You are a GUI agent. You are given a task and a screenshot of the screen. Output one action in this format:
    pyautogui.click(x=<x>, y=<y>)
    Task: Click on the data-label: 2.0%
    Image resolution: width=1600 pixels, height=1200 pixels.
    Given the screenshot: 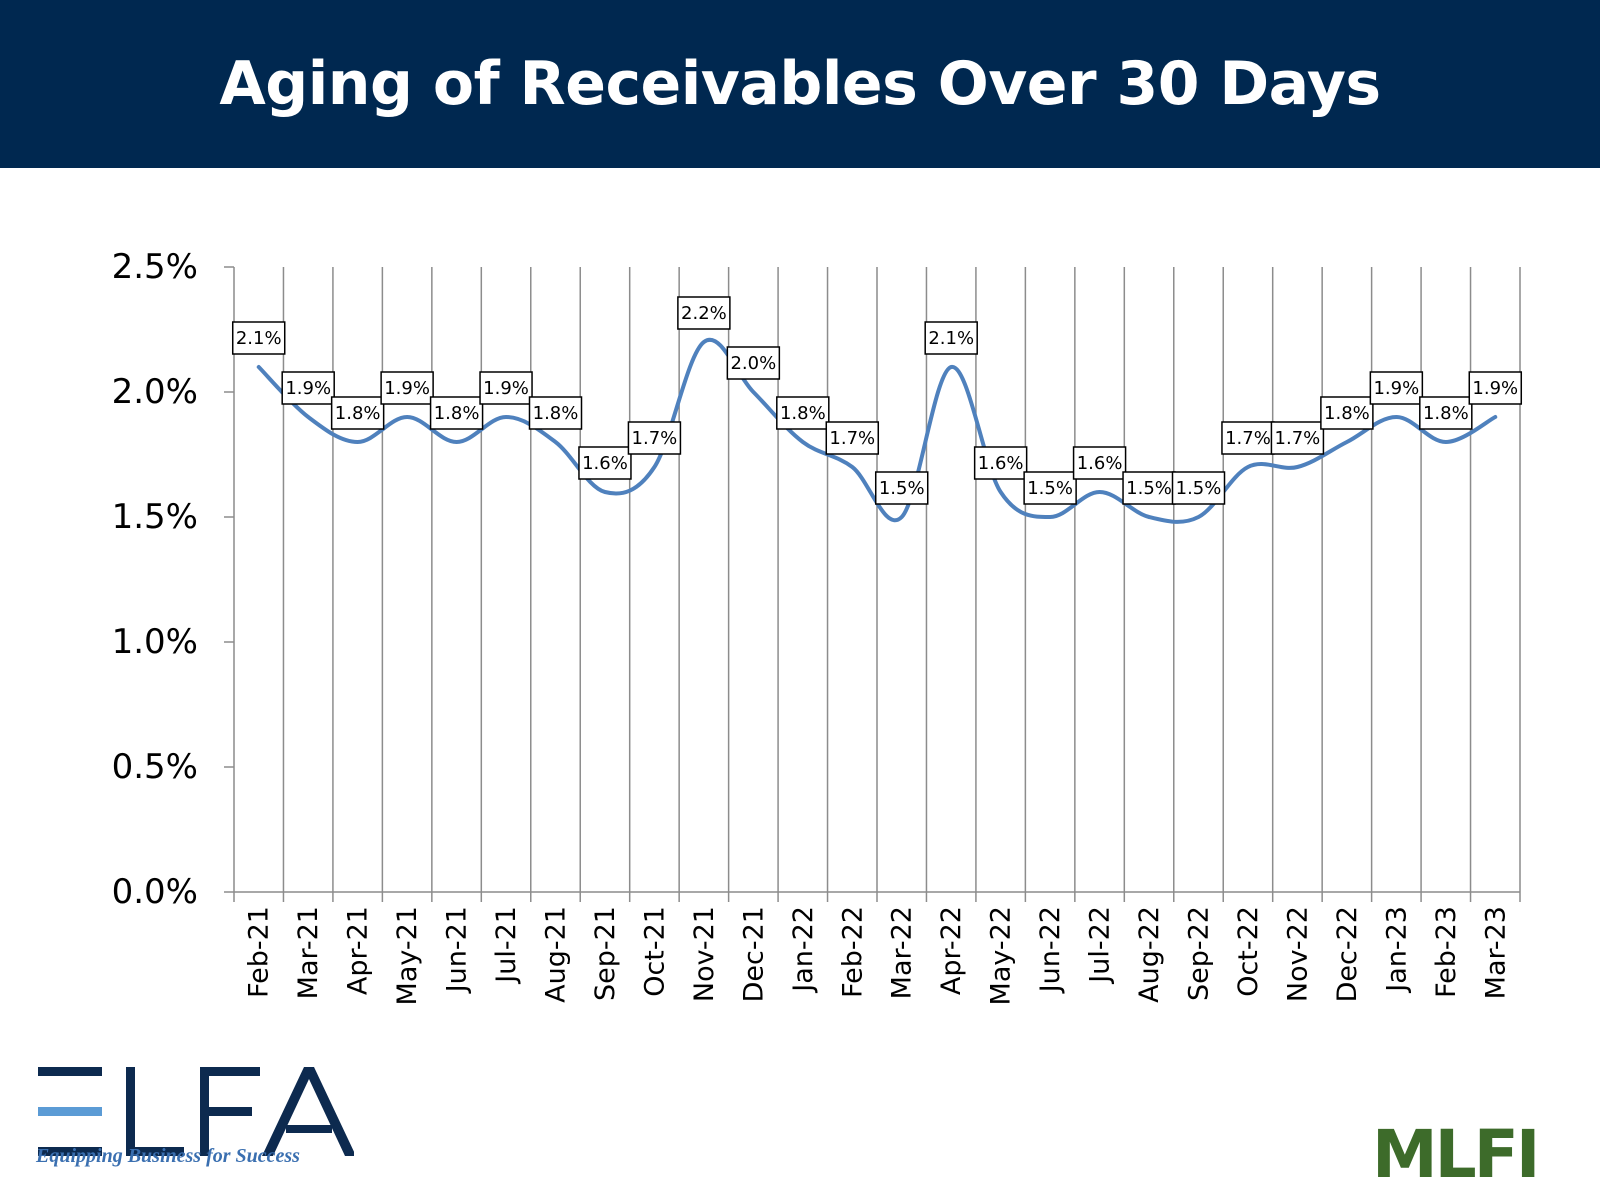 What is the action you would take?
    pyautogui.click(x=753, y=363)
    